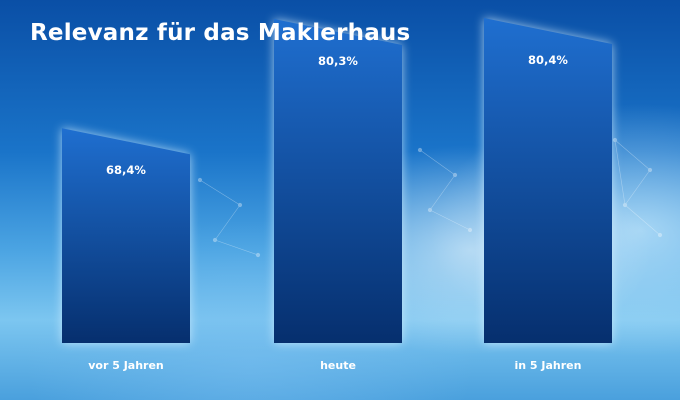  Describe the element at coordinates (220, 33) in the screenshot. I see `chart-title: Relevanz für das Maklerhaus` at that location.